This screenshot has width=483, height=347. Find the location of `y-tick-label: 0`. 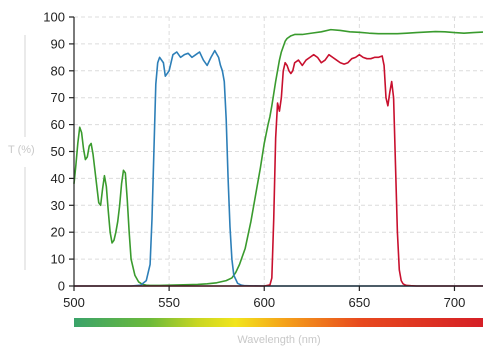

y-tick-label: 0 is located at coordinates (61, 286).